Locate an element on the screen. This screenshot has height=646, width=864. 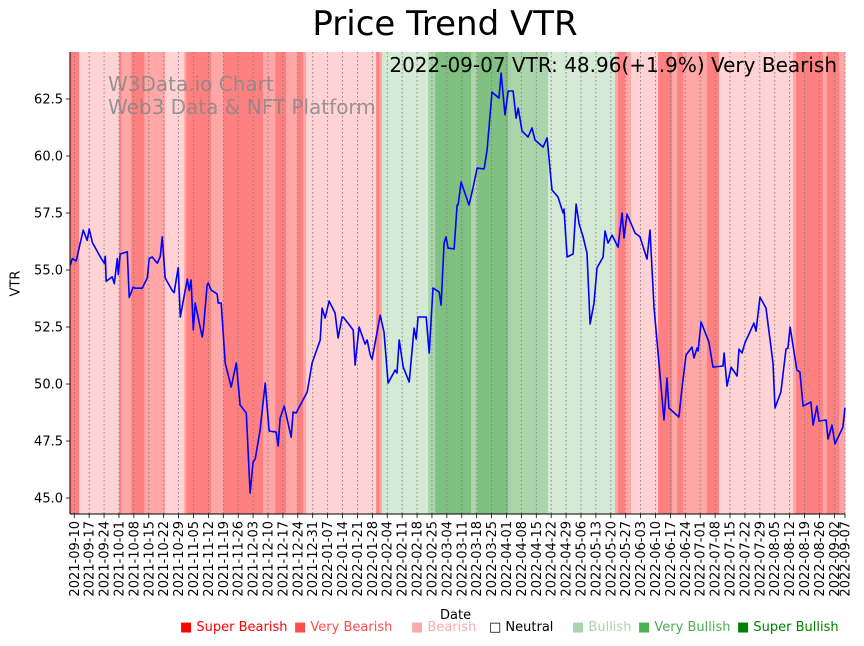
x-tick-label: 2021-12-24 is located at coordinates (298, 559).